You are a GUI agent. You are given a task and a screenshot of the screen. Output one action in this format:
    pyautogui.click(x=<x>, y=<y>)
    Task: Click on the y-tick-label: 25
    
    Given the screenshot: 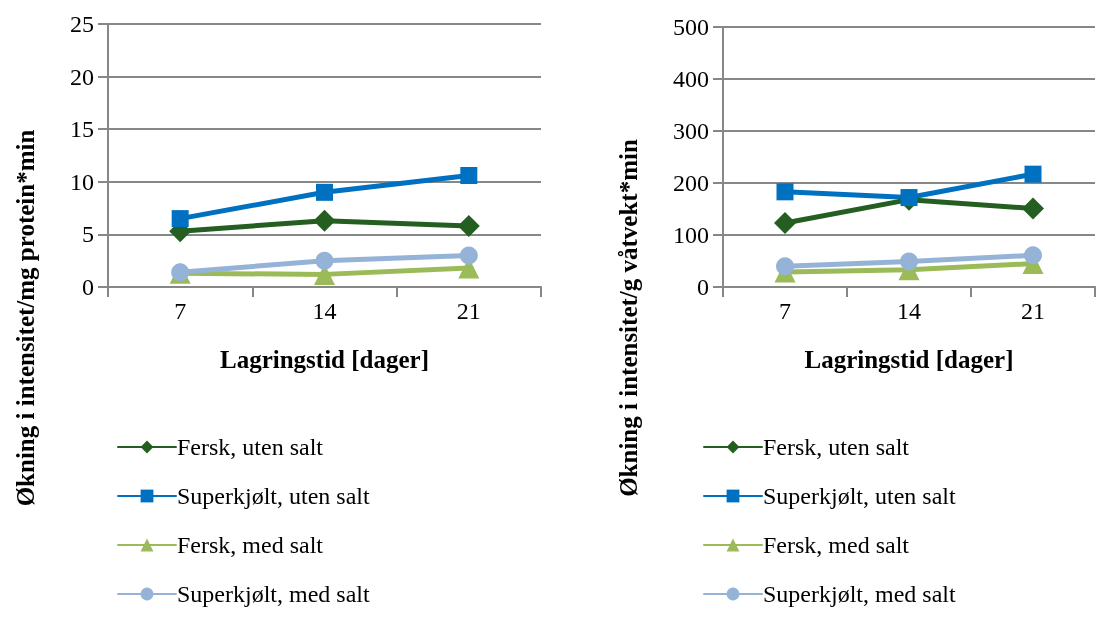 What is the action you would take?
    pyautogui.click(x=82, y=24)
    